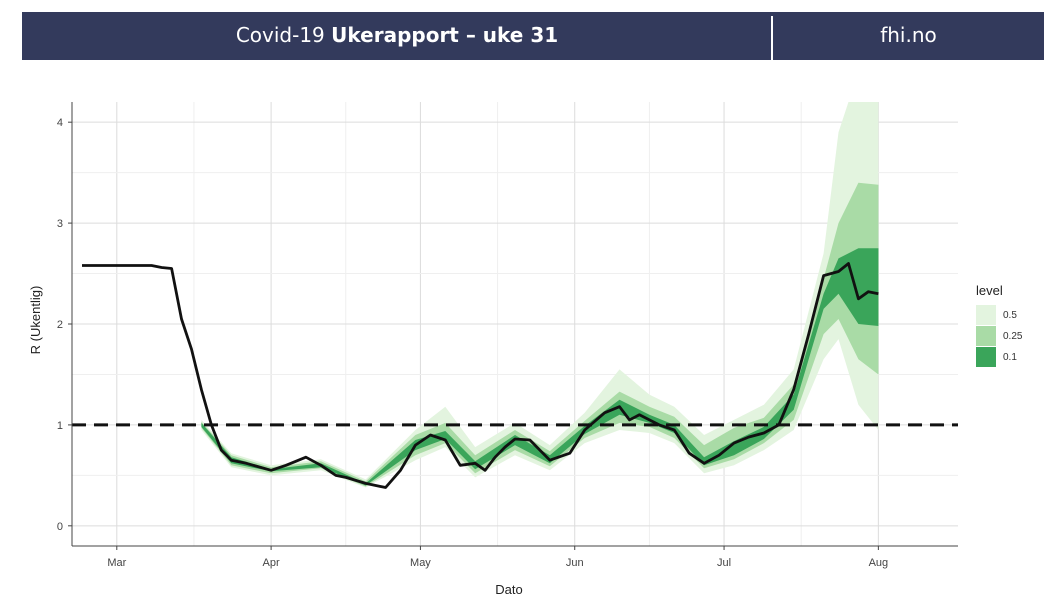 This screenshot has height=604, width=1058. What do you see at coordinates (989, 290) in the screenshot?
I see `legend-title: level` at bounding box center [989, 290].